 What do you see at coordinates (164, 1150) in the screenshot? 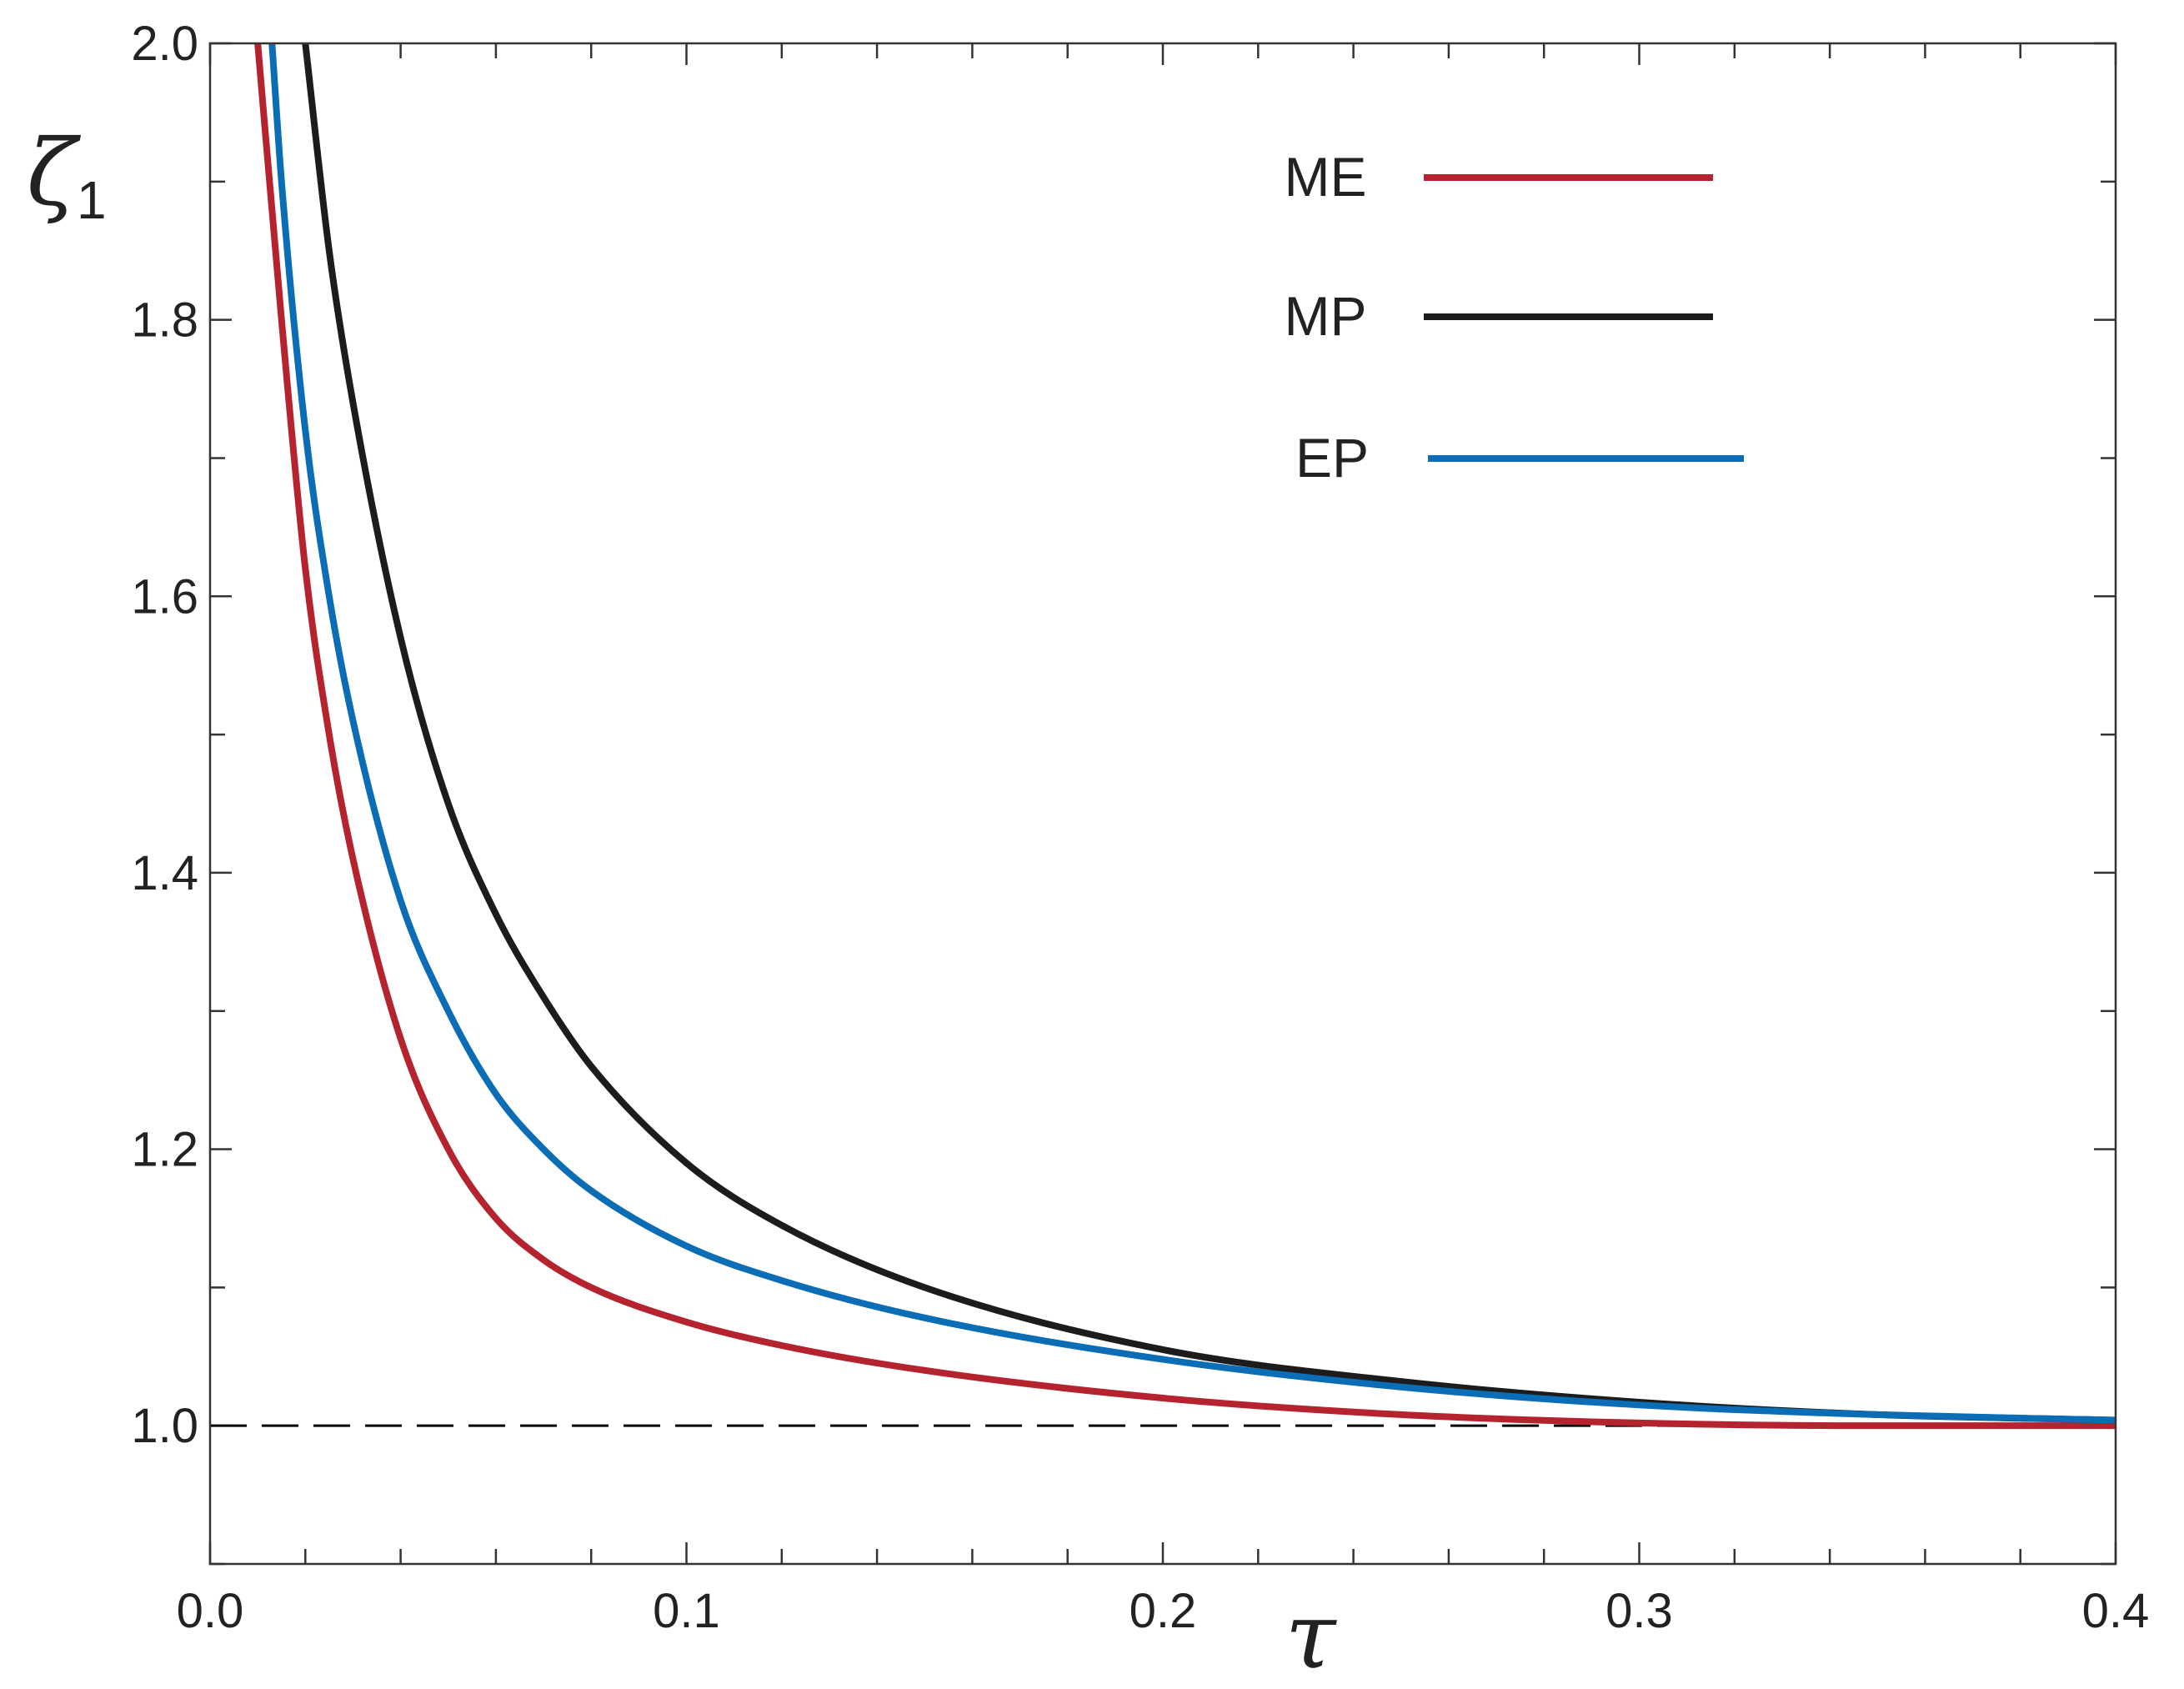
I see `y-tick-label: 1.2` at bounding box center [164, 1150].